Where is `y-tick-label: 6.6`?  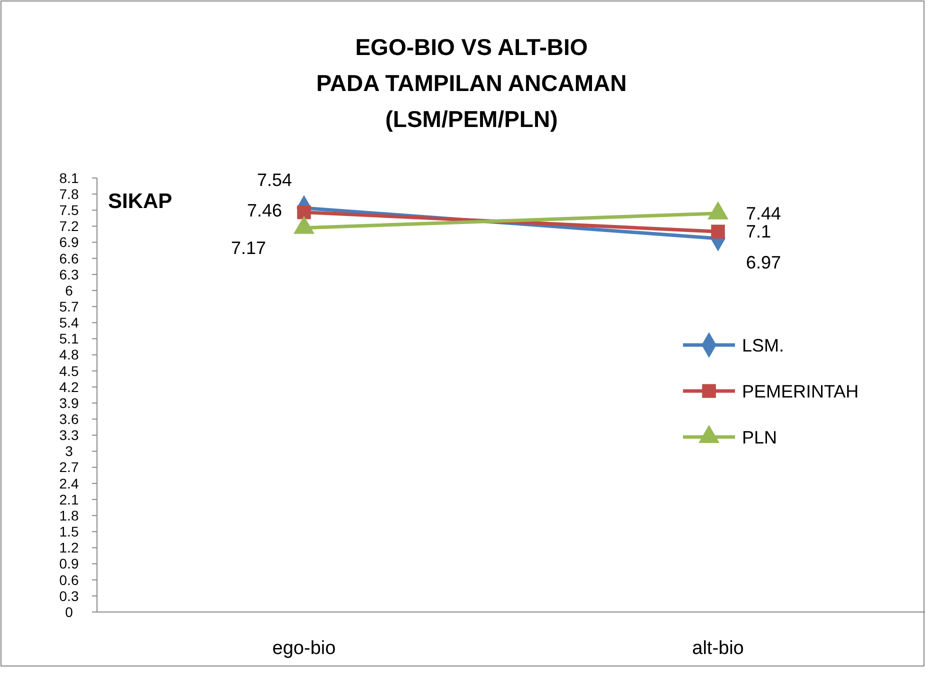
y-tick-label: 6.6 is located at coordinates (69, 258).